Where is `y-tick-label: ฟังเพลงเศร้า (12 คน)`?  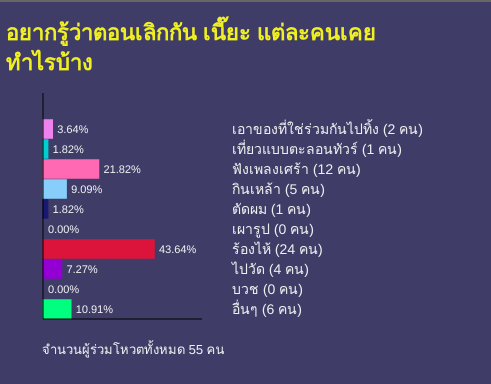
y-tick-label: ฟังเพลงเศร้า (12 คน) is located at coordinates (296, 169).